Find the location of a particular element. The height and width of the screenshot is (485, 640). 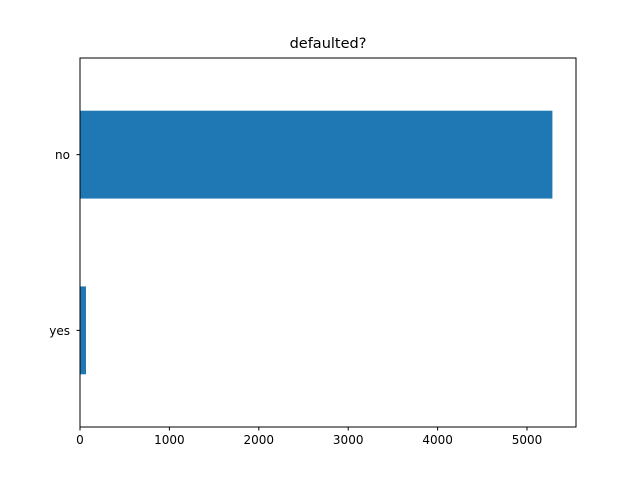

chart-title: defaulted? is located at coordinates (328, 44).